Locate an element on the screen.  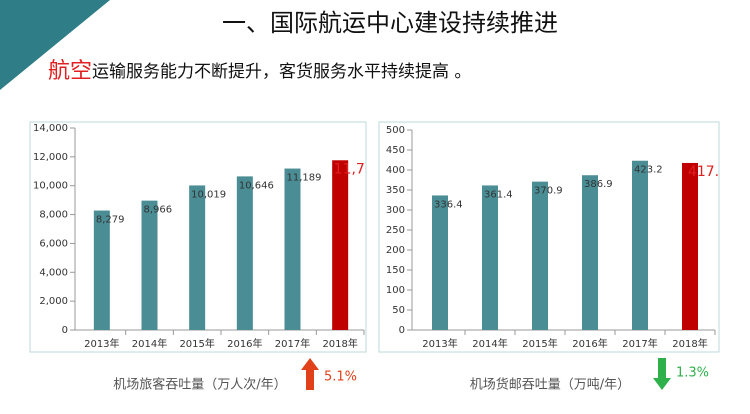
value-label: 8,966 is located at coordinates (158, 210).